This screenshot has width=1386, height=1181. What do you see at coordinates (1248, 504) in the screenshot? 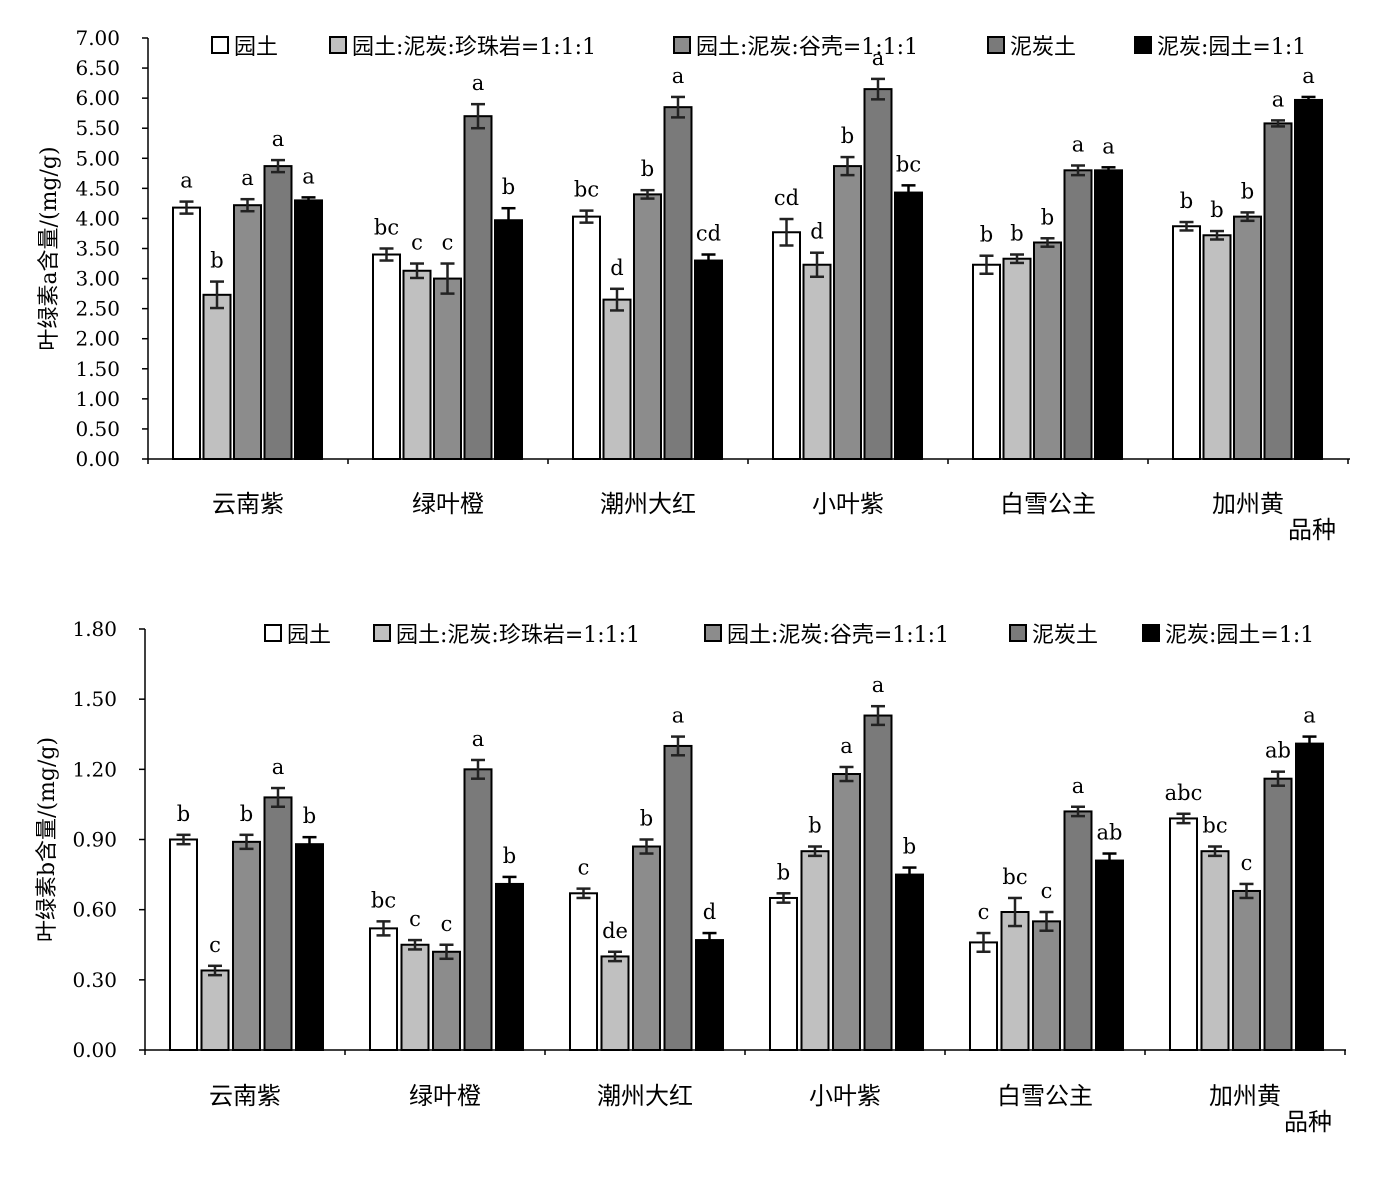
I see `category-label: 加州黄` at bounding box center [1248, 504].